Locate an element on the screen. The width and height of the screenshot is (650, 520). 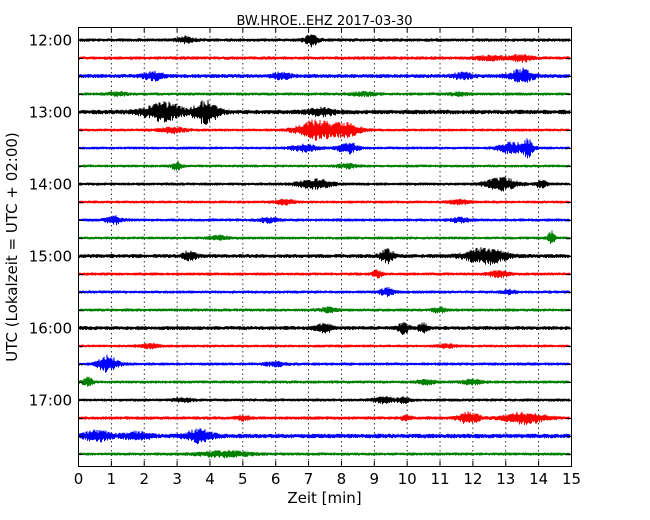
x-tick-label: 2 is located at coordinates (144, 479).